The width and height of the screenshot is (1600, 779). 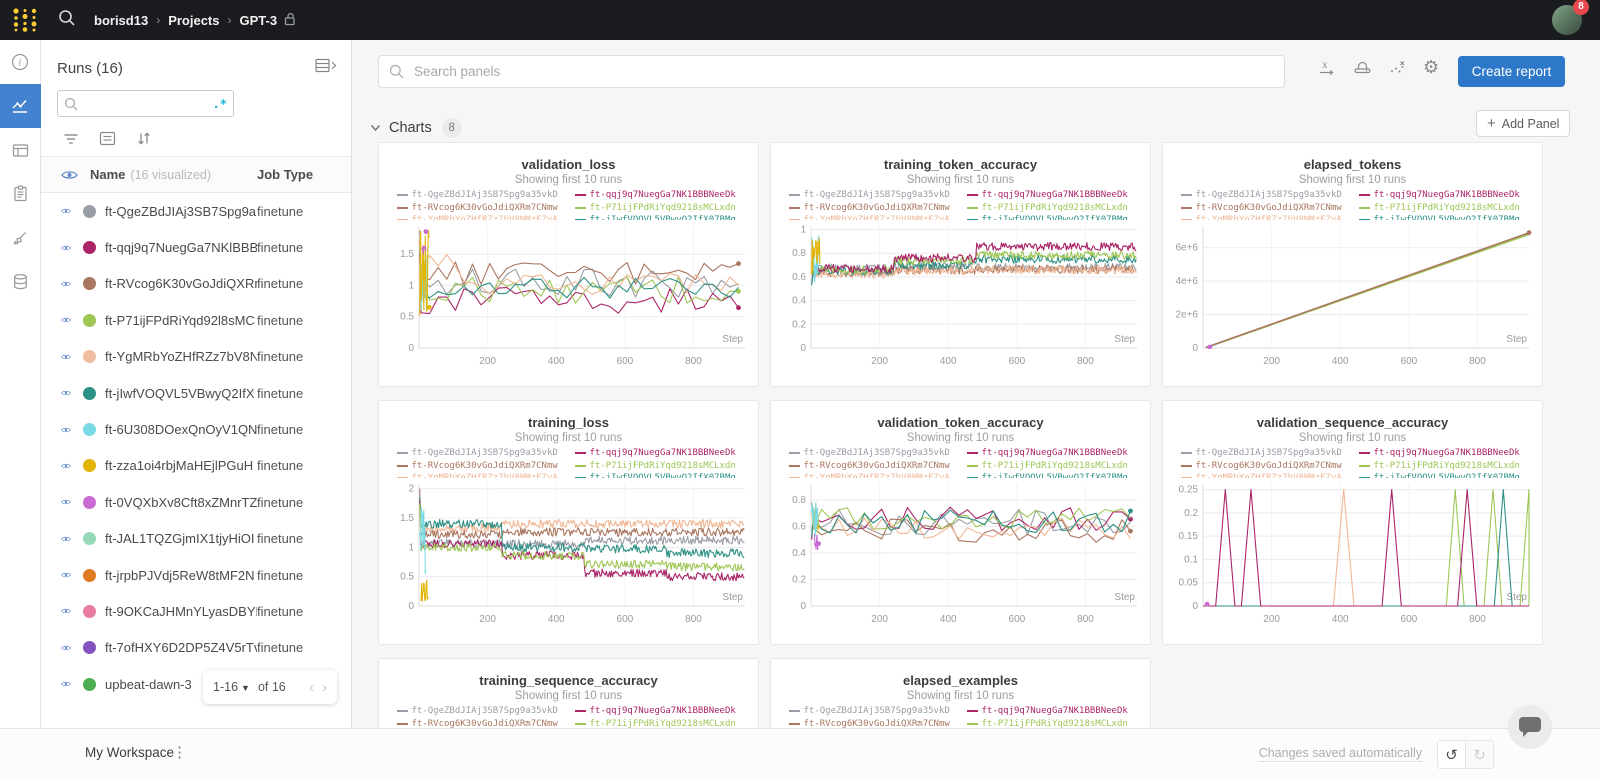 I want to click on run-row: ft-zza1oi4rbjMaHEjlPGuH finetune, so click(x=196, y=466).